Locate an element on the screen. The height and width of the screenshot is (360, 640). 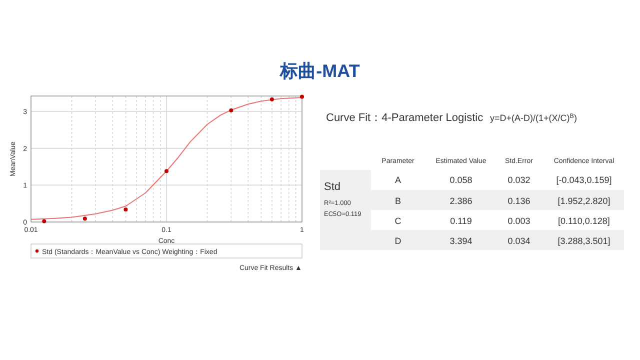
text: [-0.043,0.159] is located at coordinates (584, 180).